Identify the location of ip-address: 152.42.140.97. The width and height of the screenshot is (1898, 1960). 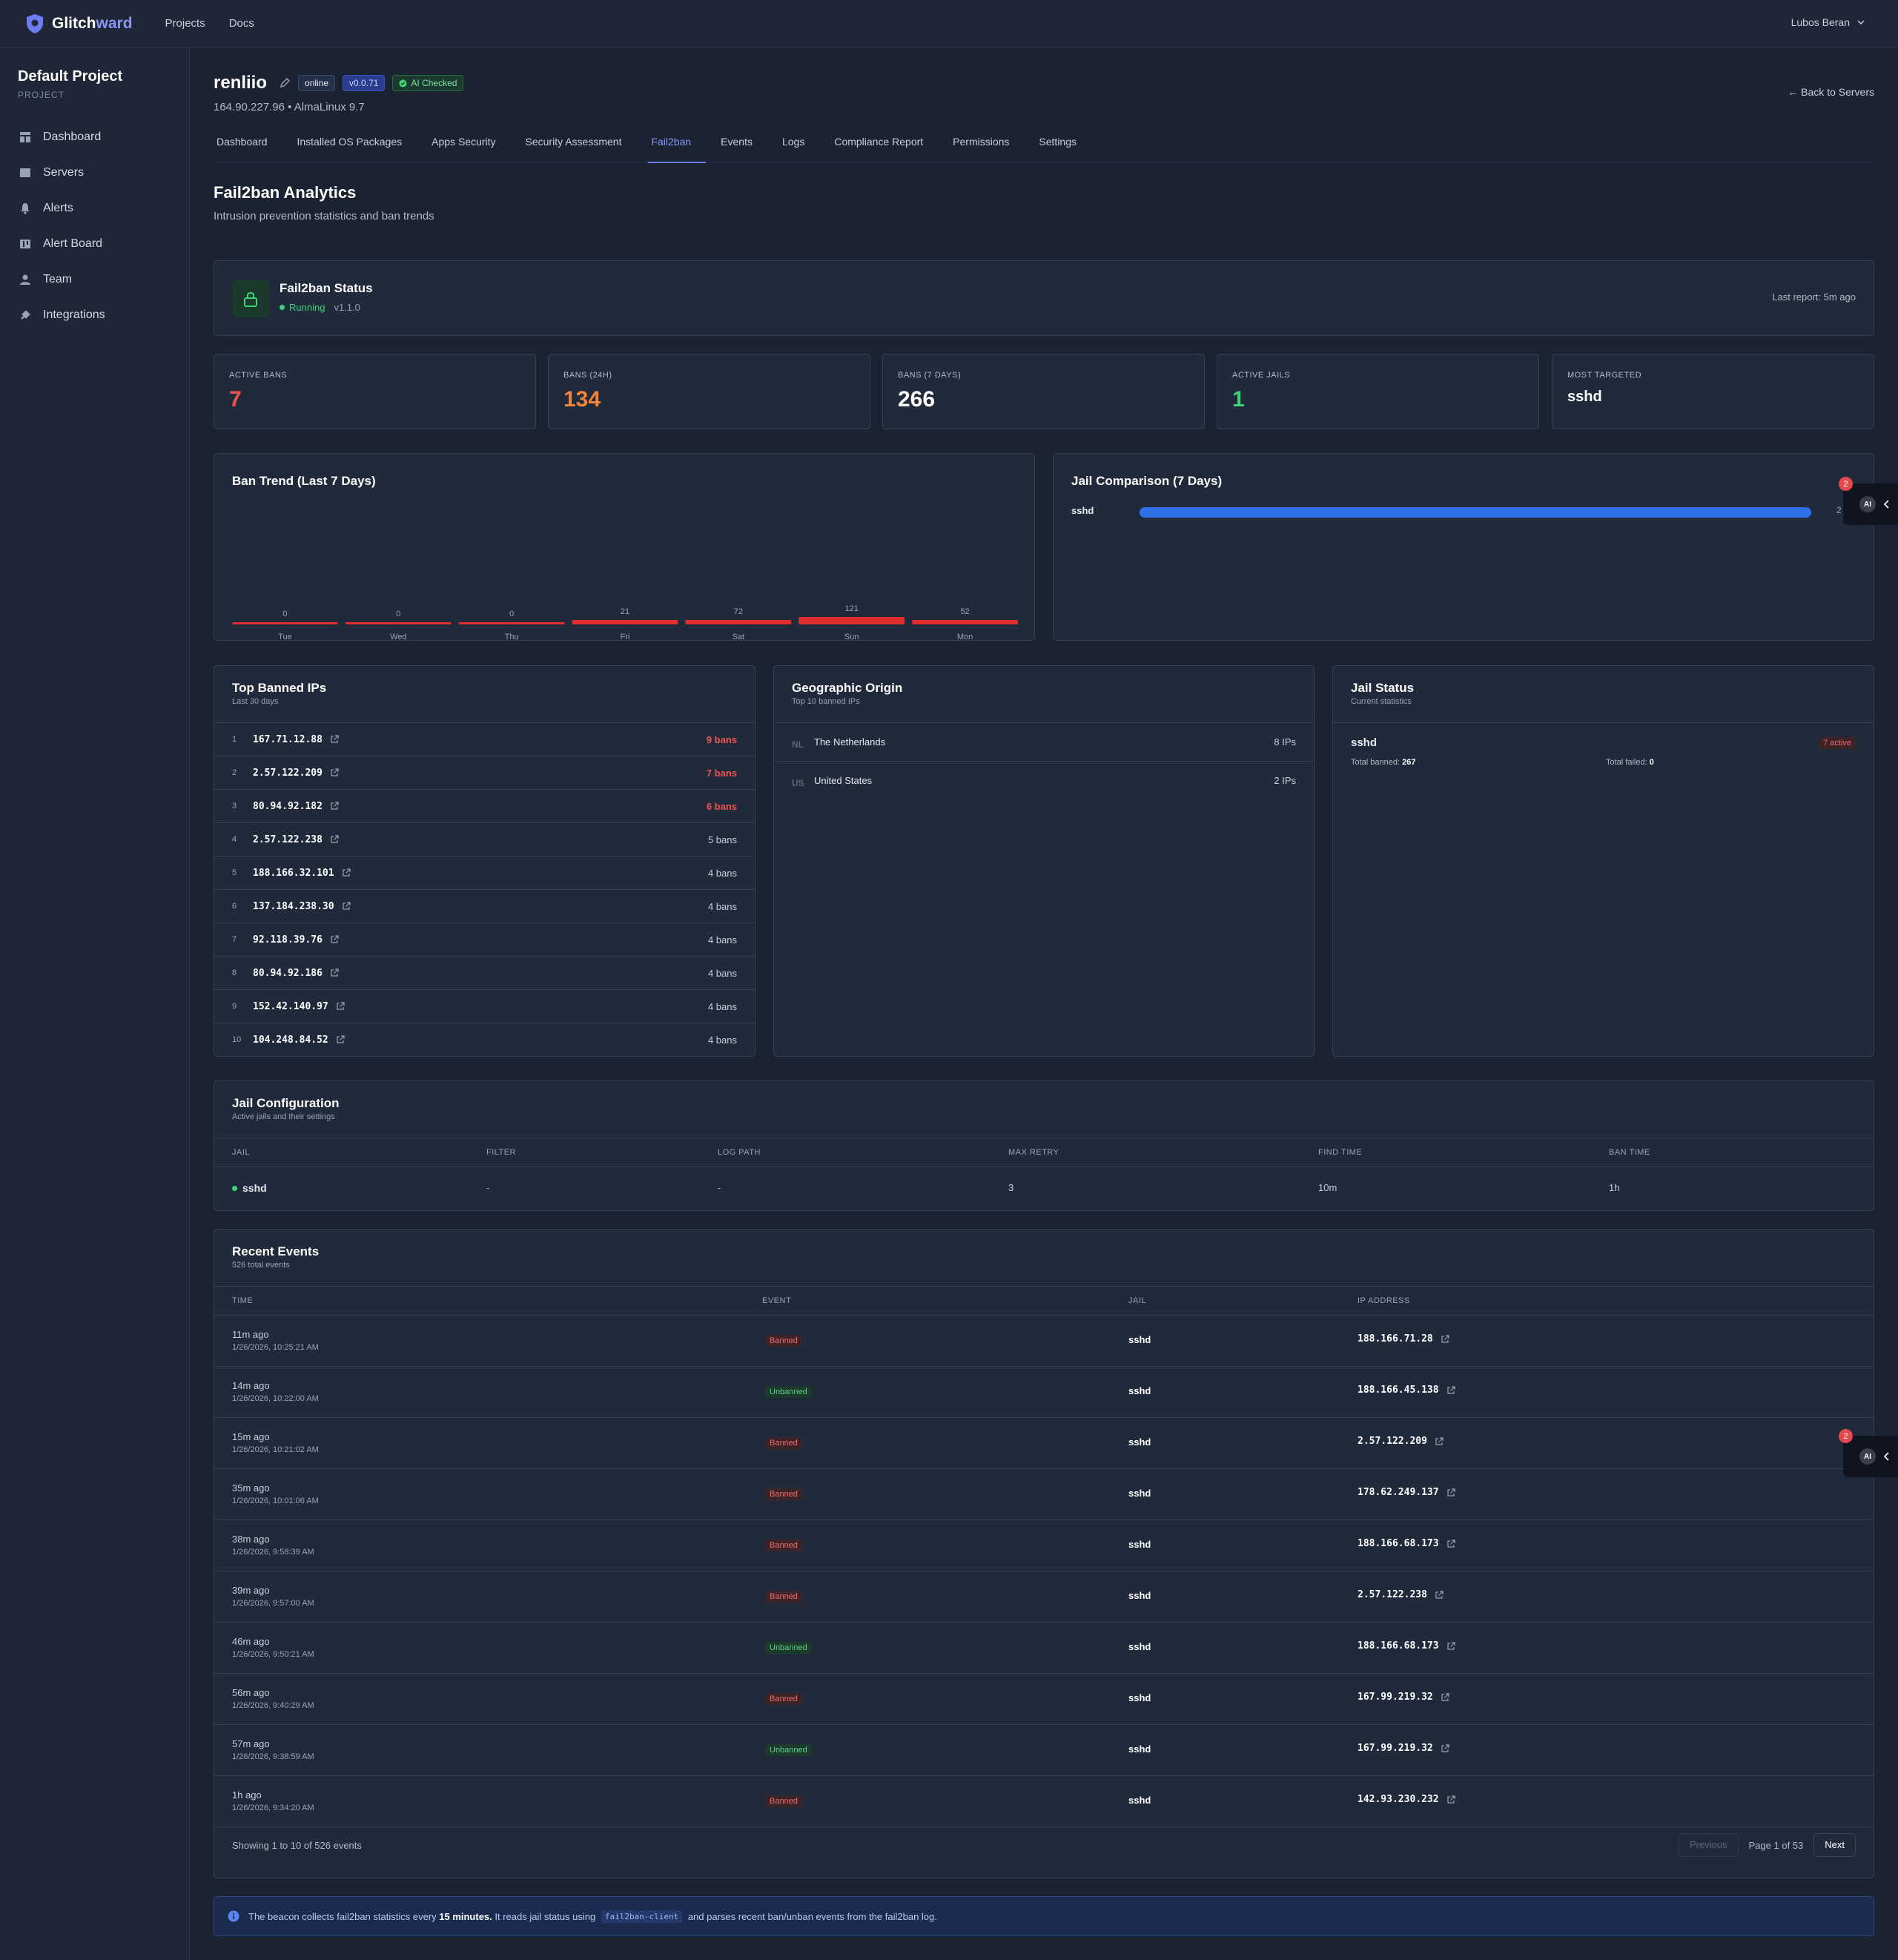
(290, 1006).